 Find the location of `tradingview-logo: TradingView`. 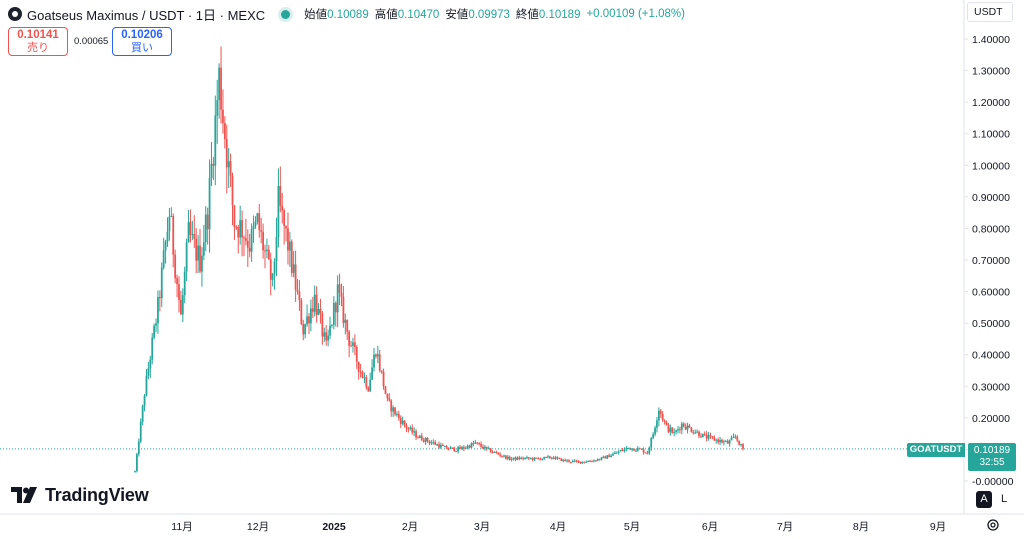

tradingview-logo: TradingView is located at coordinates (80, 495).